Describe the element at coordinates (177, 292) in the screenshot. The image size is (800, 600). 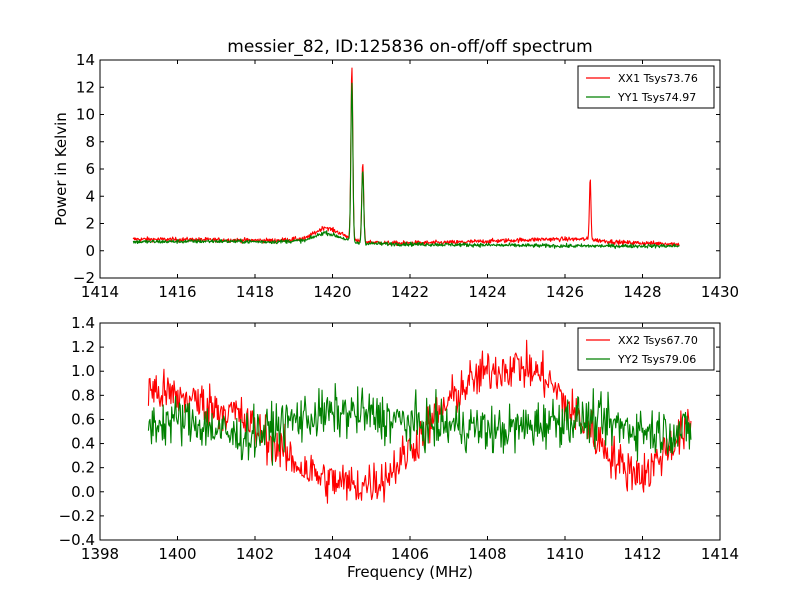
I see `x-tick-label: 1416` at that location.